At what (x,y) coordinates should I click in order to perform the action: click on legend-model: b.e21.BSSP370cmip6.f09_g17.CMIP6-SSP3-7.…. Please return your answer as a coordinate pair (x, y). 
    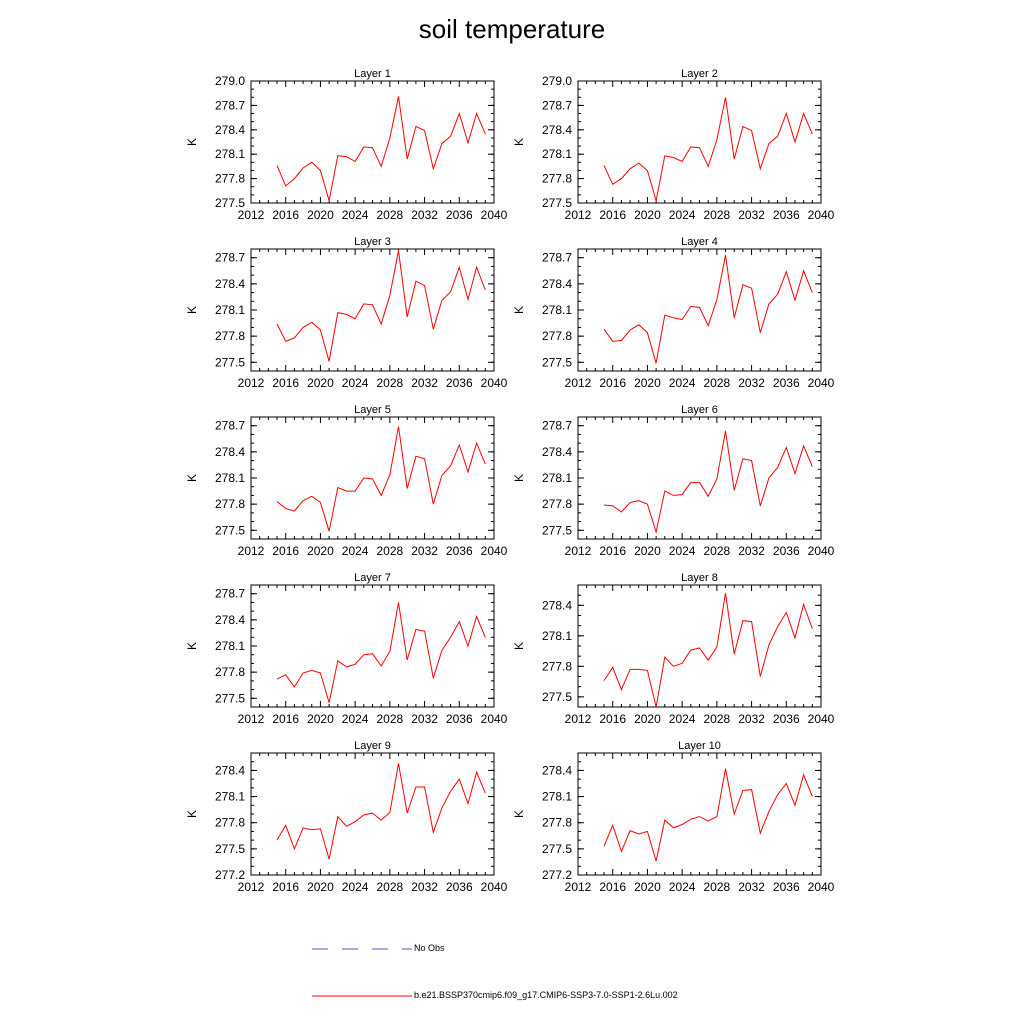
    Looking at the image, I should click on (522, 996).